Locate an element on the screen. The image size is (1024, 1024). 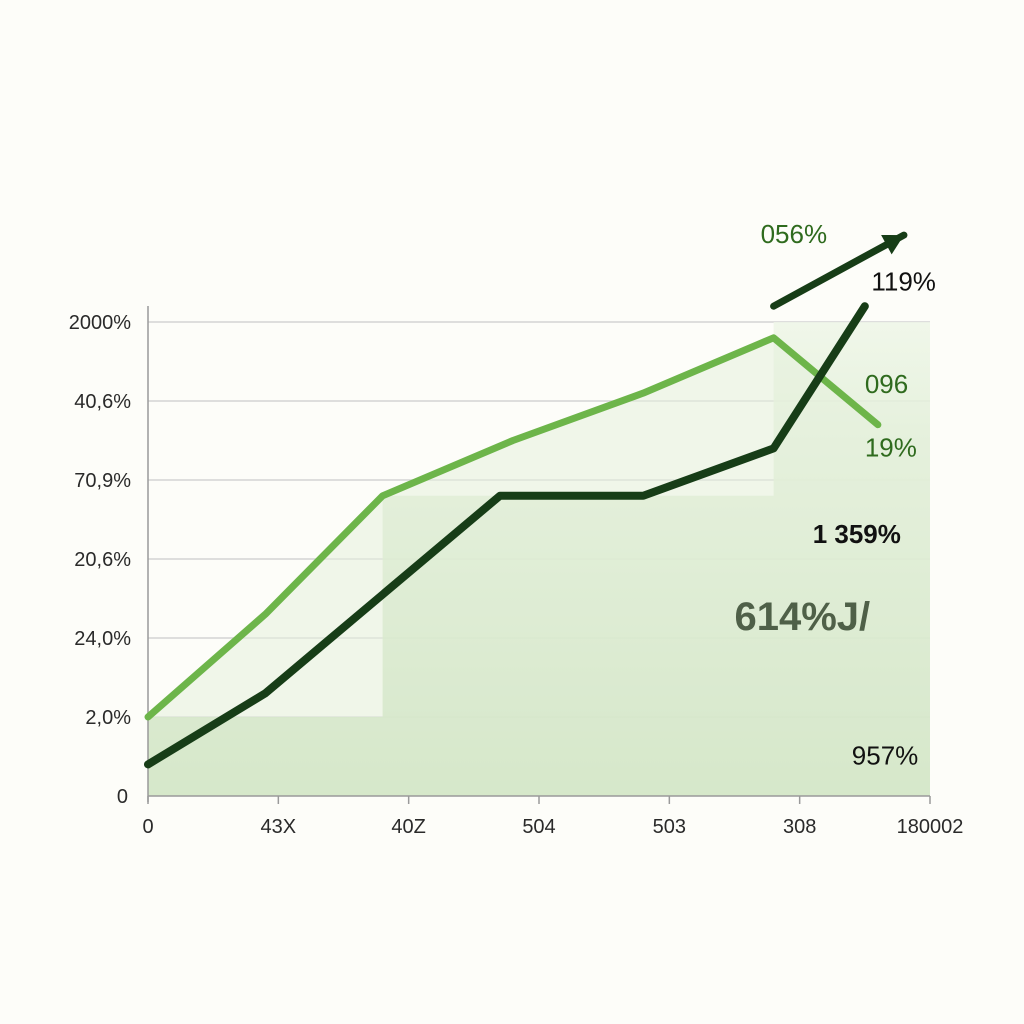
x-tick-label: 0 is located at coordinates (147, 827).